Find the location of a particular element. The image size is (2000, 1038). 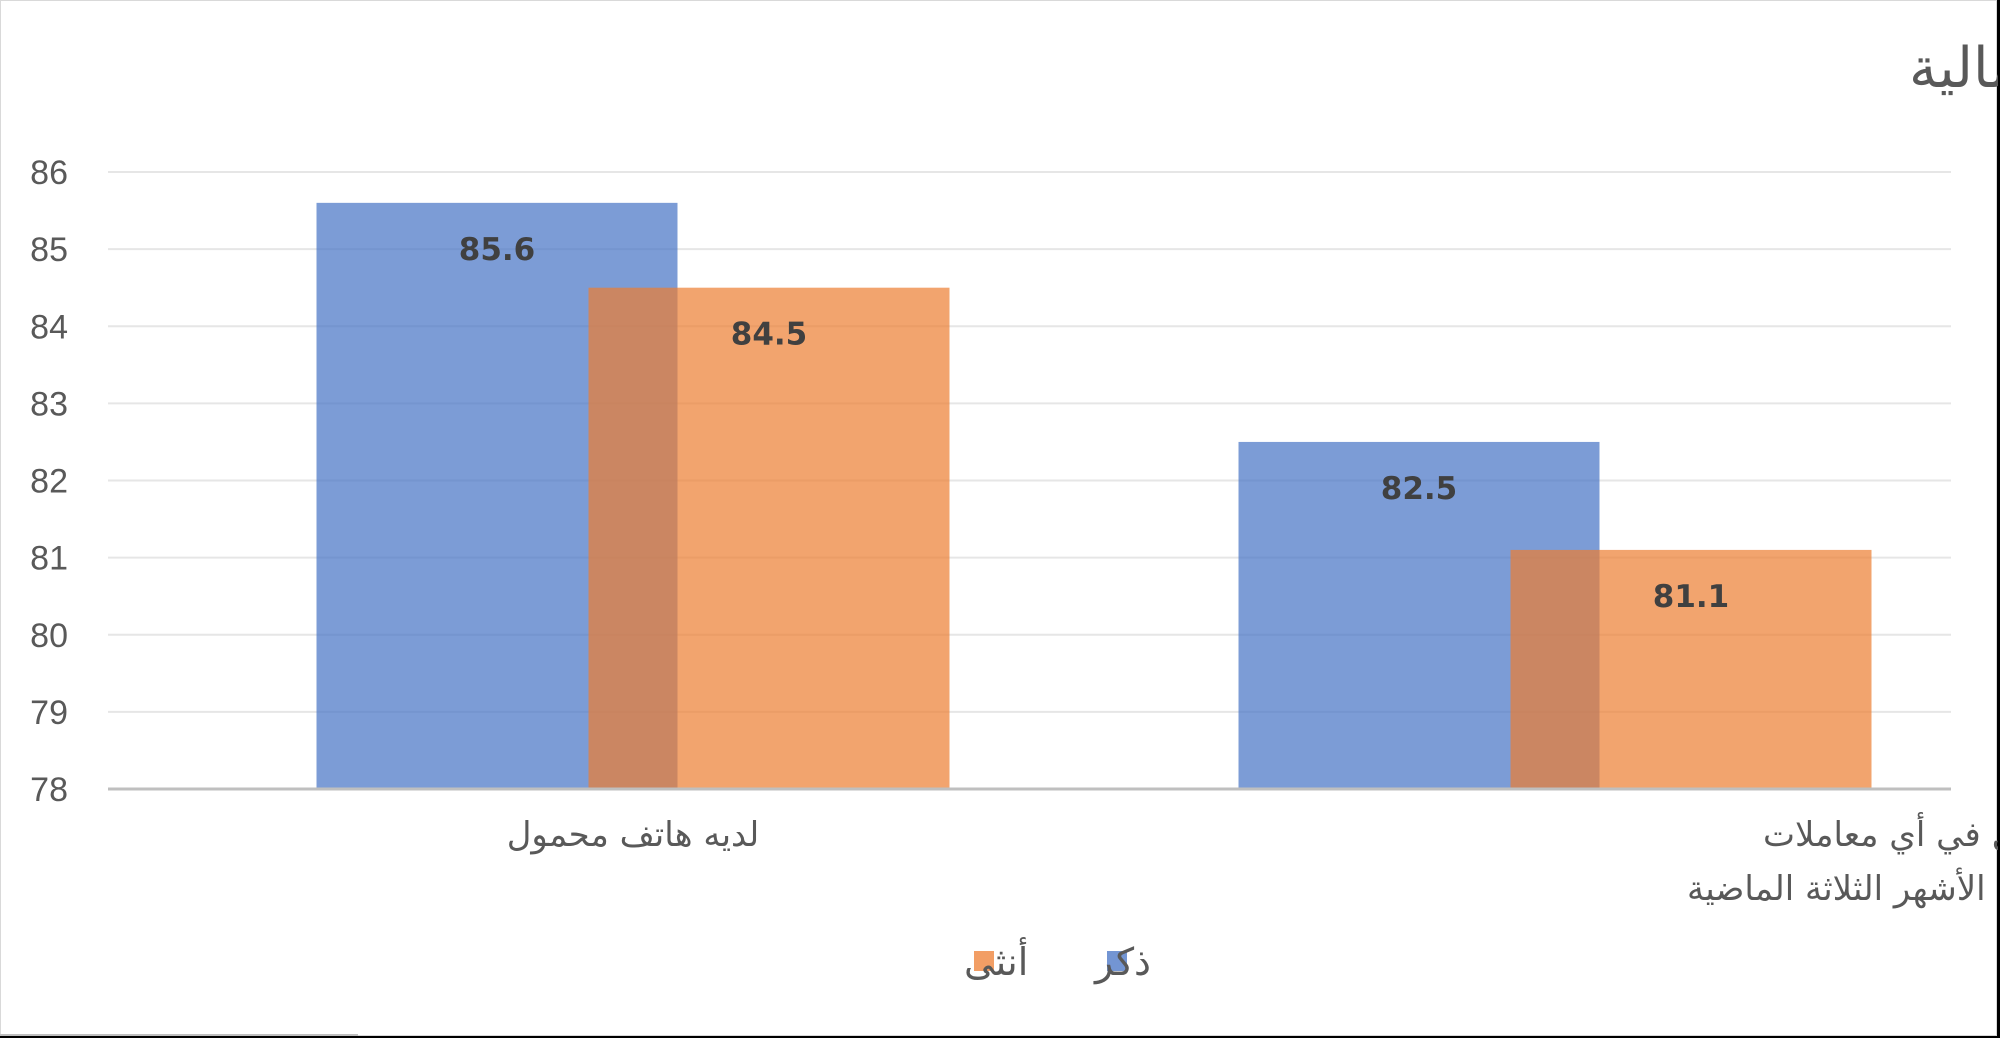

y-tick-label: 83 is located at coordinates (49, 404).